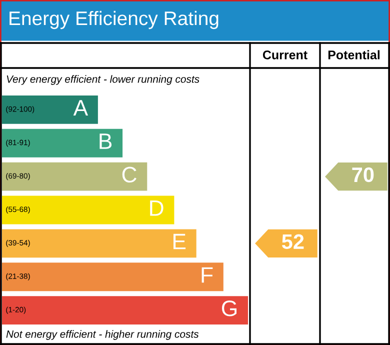  I want to click on y-tick-label: E, so click(180, 242).